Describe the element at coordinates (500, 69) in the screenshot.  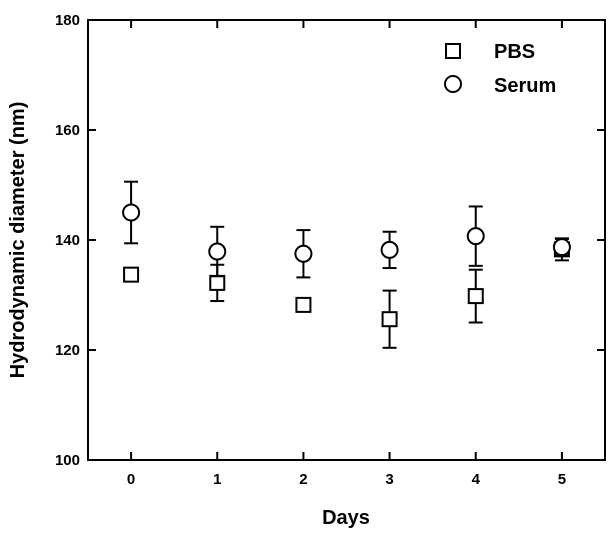
I see `legend: PBS Serum` at that location.